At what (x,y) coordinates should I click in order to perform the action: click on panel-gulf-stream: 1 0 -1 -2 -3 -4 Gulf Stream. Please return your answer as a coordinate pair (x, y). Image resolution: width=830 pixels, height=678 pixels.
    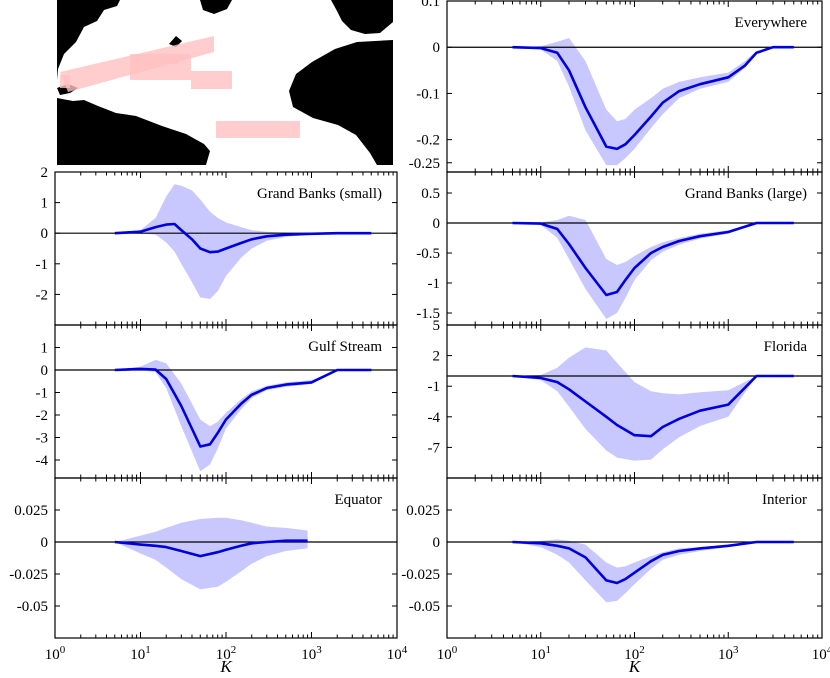
    Looking at the image, I should click on (217, 401).